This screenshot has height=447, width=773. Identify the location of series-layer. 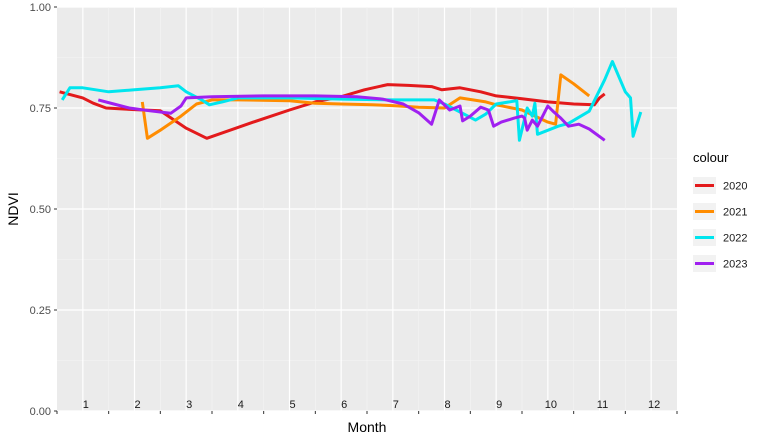
(351, 101).